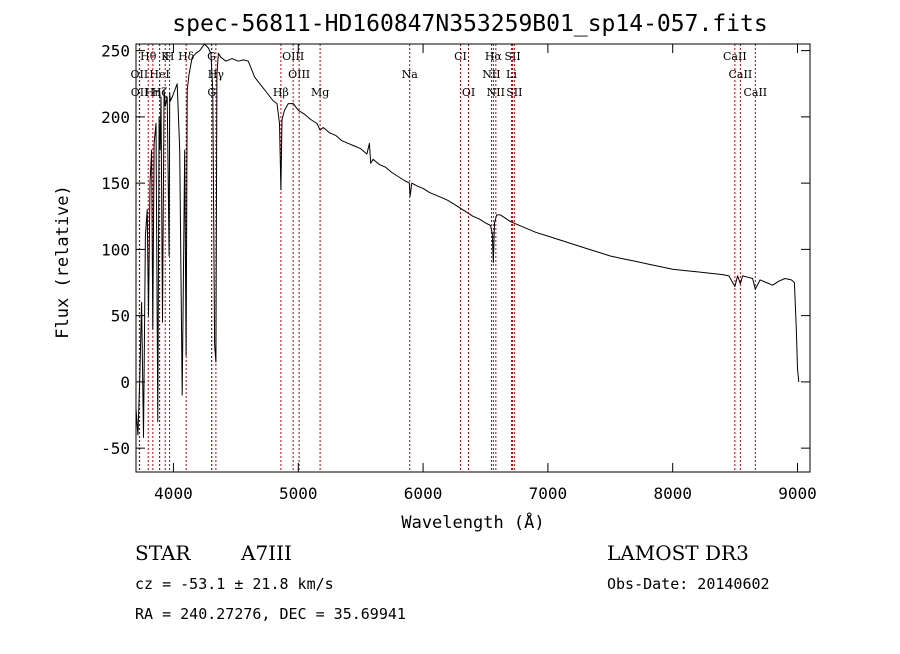 This screenshot has width=900, height=654. Describe the element at coordinates (410, 74) in the screenshot. I see `line-marker-label: Na` at that location.